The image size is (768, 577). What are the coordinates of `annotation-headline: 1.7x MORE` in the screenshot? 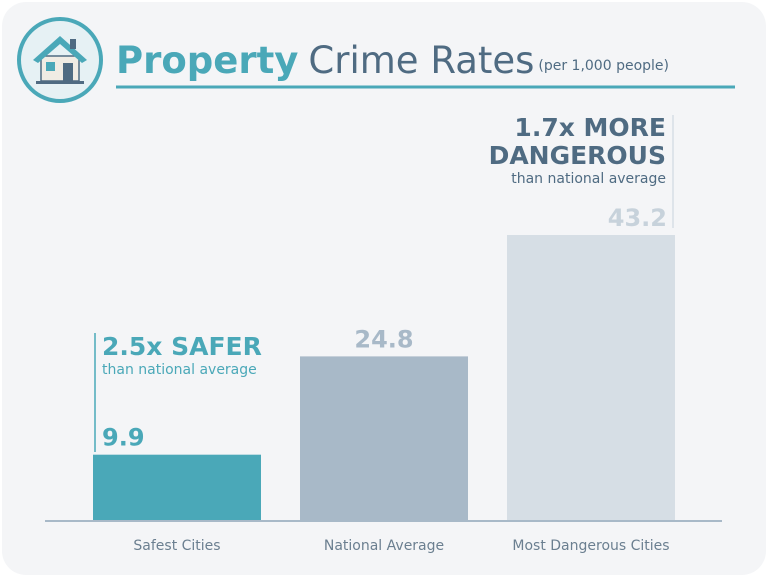 It's located at (590, 127).